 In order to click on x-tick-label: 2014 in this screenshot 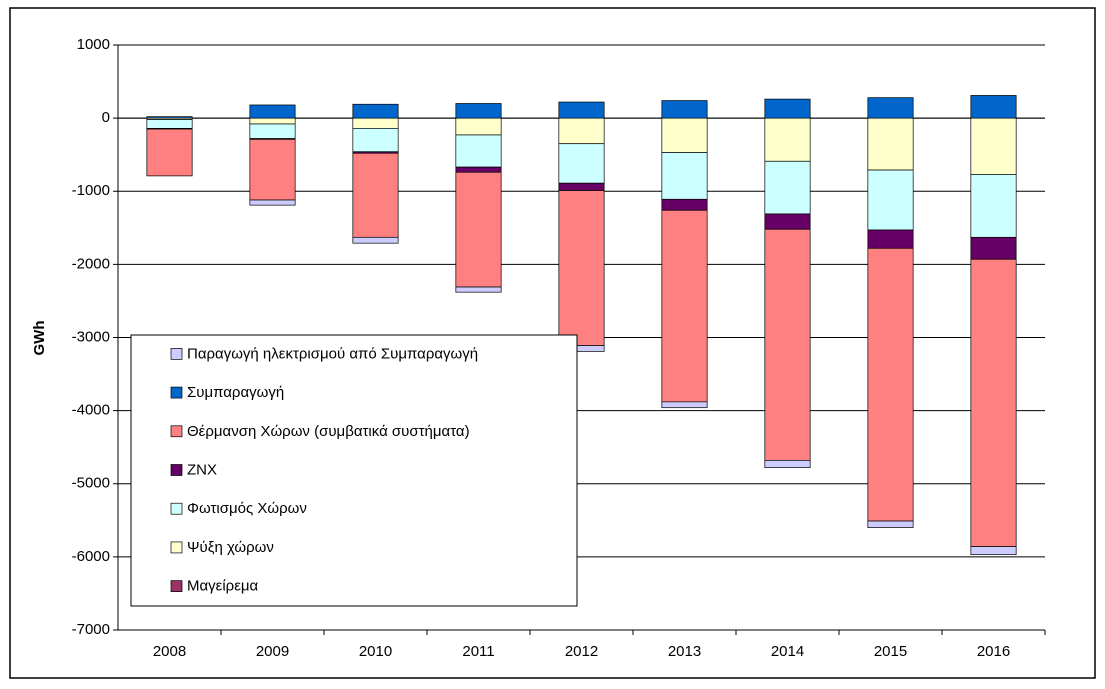, I will do `click(787, 651)`.